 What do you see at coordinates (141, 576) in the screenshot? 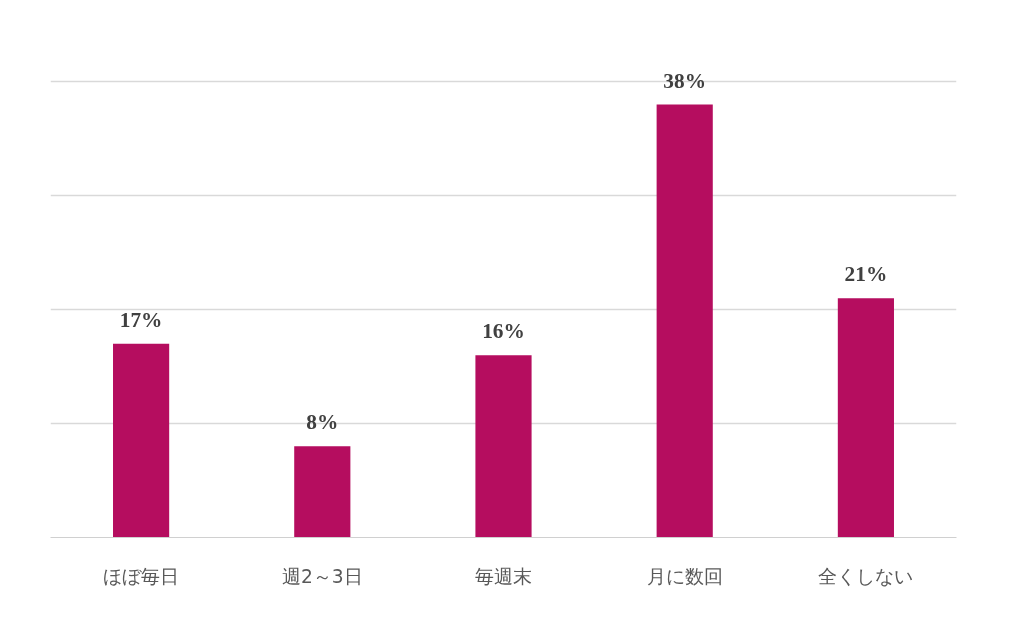
I see `x-tick-label: ほぼ毎日` at bounding box center [141, 576].